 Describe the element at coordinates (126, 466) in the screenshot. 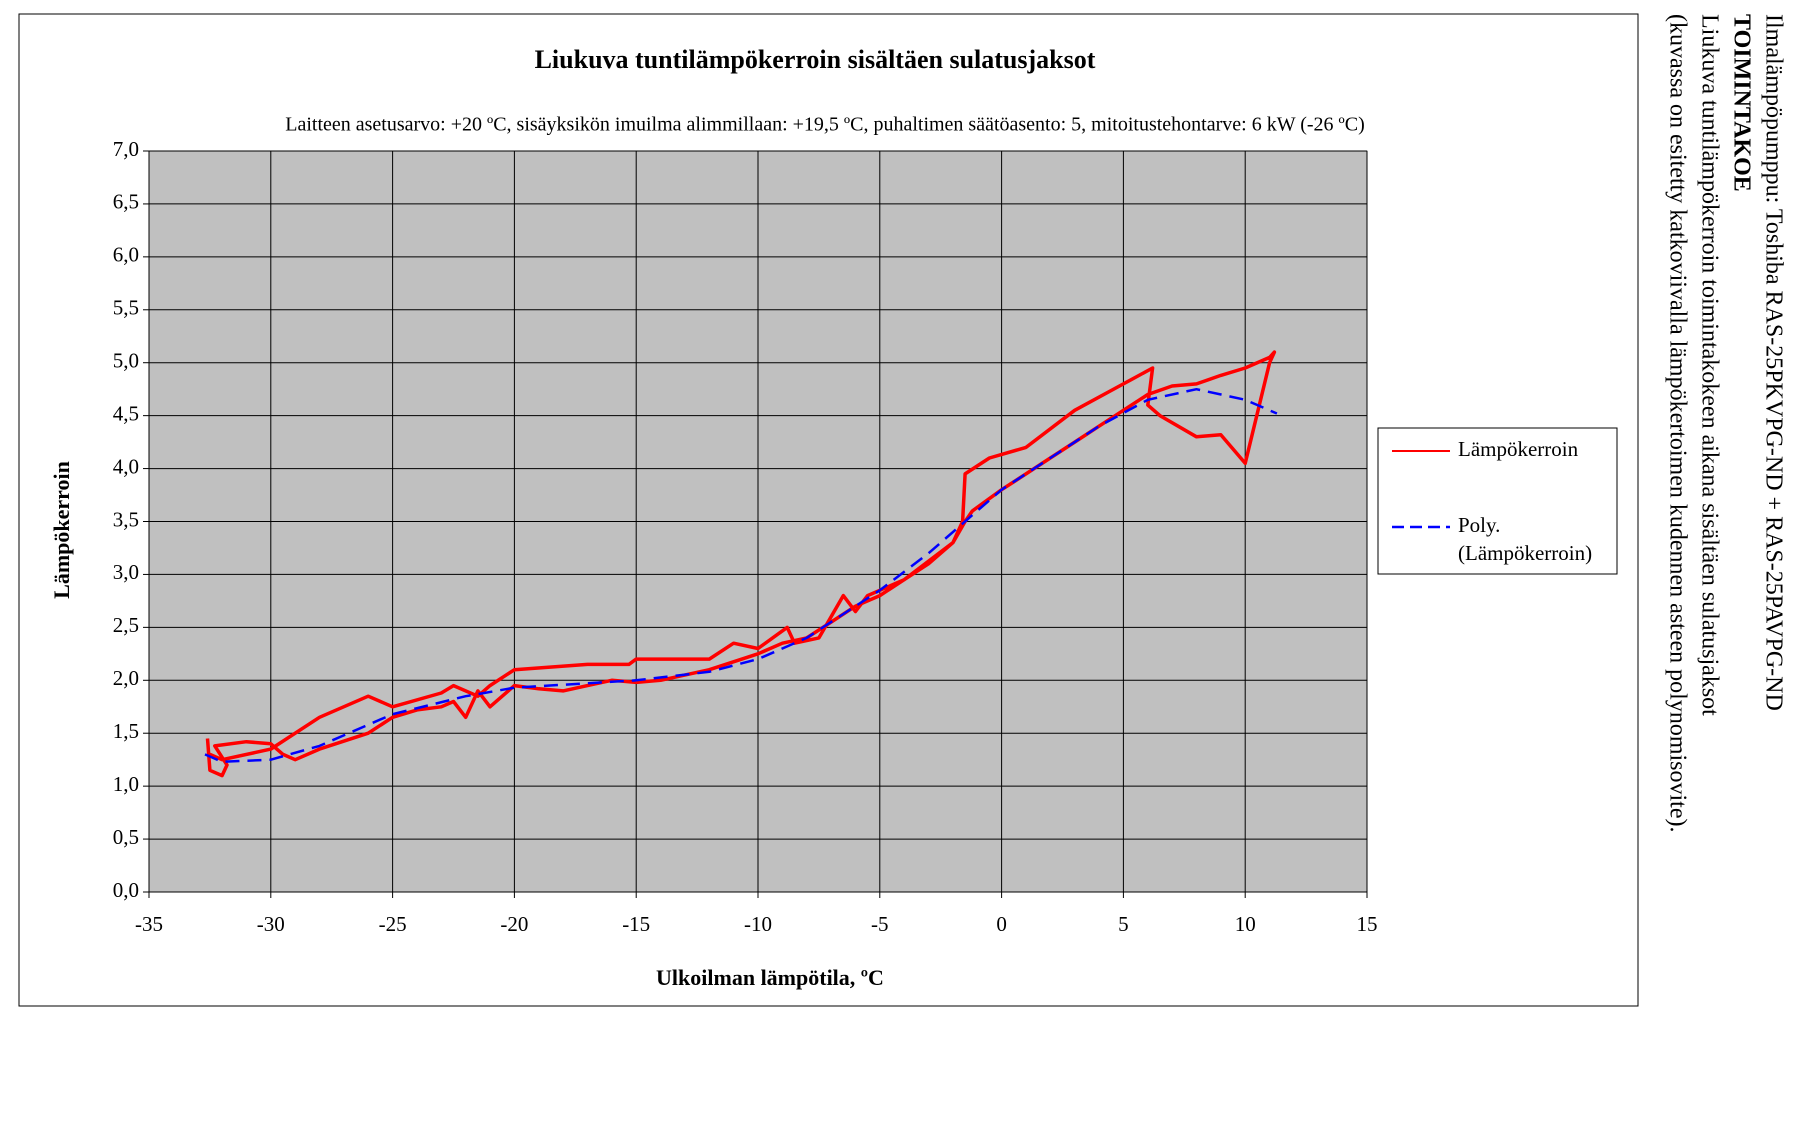

I see `y-tick-label: 4,0` at that location.